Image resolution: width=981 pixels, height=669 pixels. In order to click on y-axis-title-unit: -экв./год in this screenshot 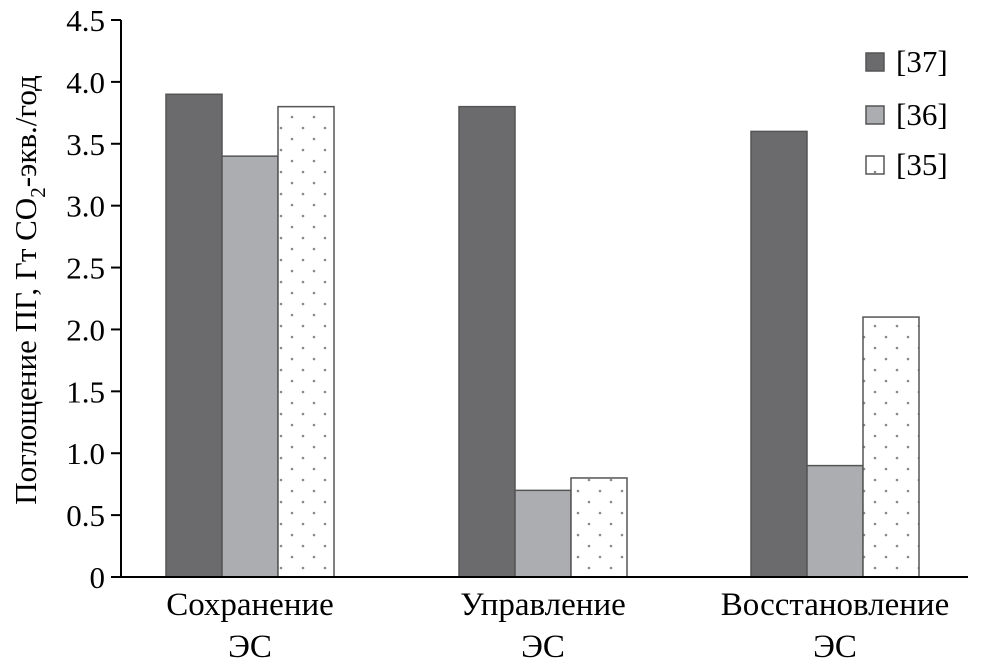, I will do `click(25, 131)`.